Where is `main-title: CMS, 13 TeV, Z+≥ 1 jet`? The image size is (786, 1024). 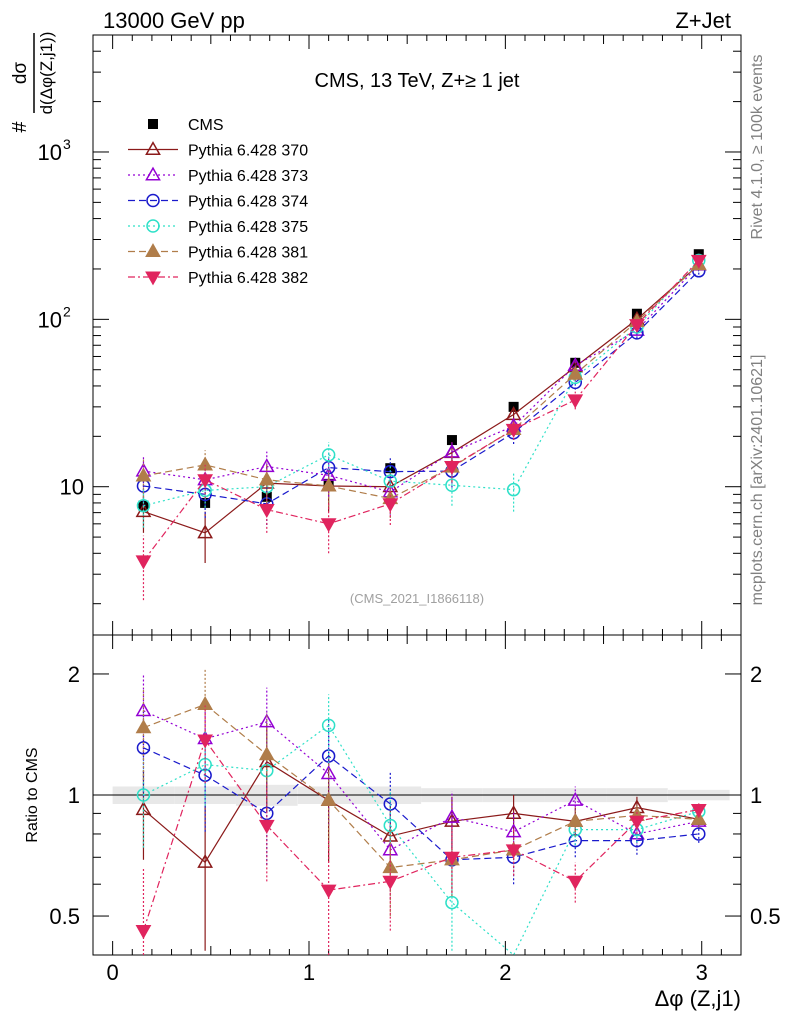
main-title: CMS, 13 TeV, Z+≥ 1 jet is located at coordinates (417, 81).